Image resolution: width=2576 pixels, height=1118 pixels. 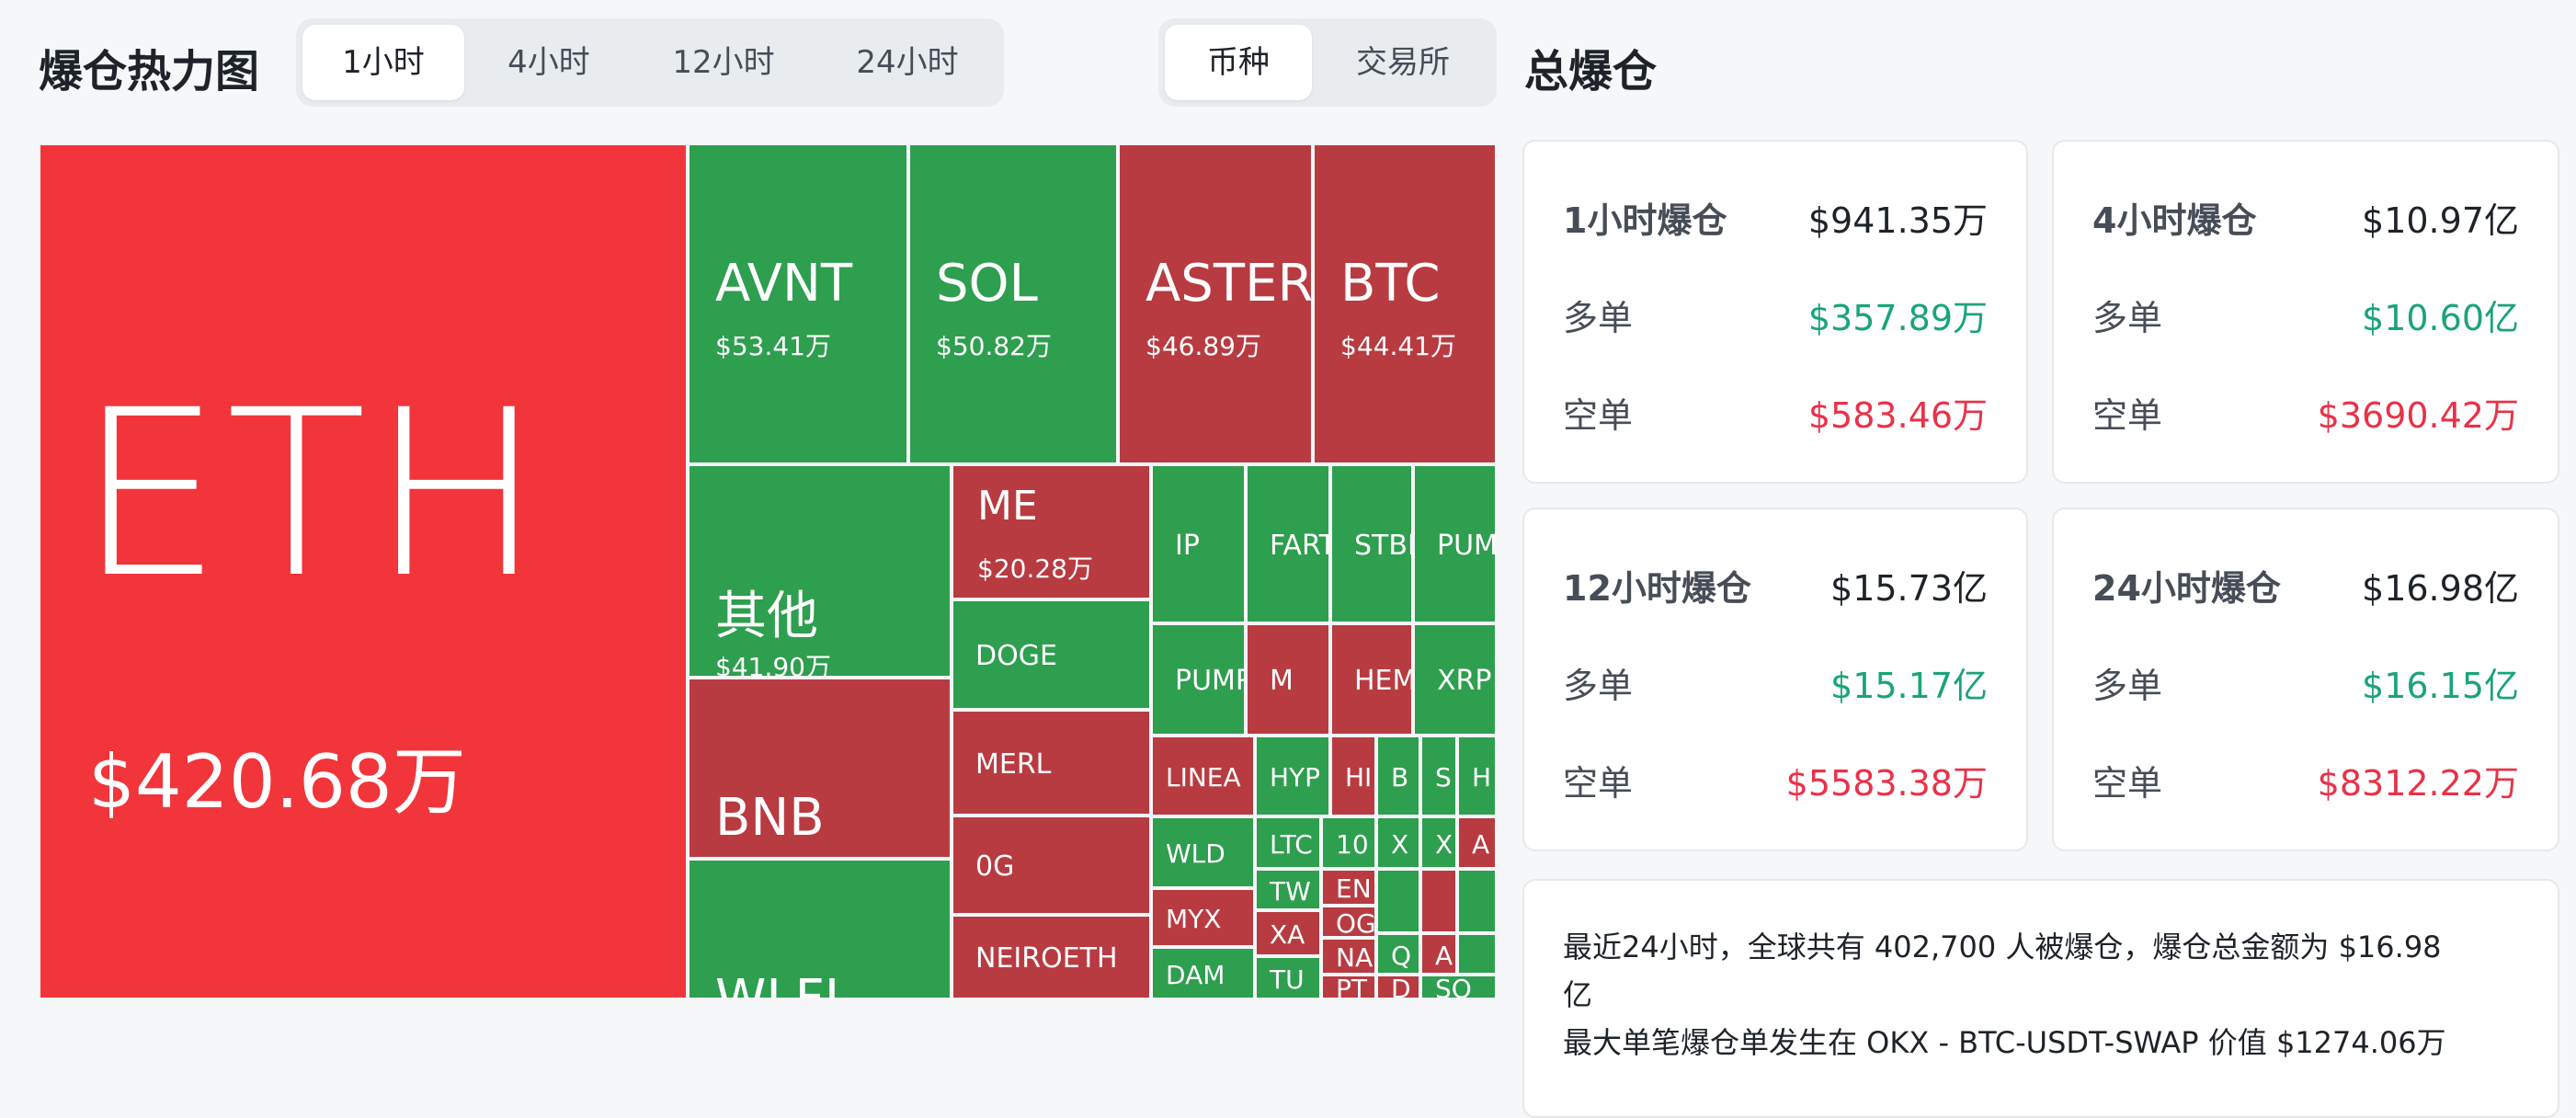 What do you see at coordinates (1464, 681) in the screenshot?
I see `coin-symbol: XRP` at bounding box center [1464, 681].